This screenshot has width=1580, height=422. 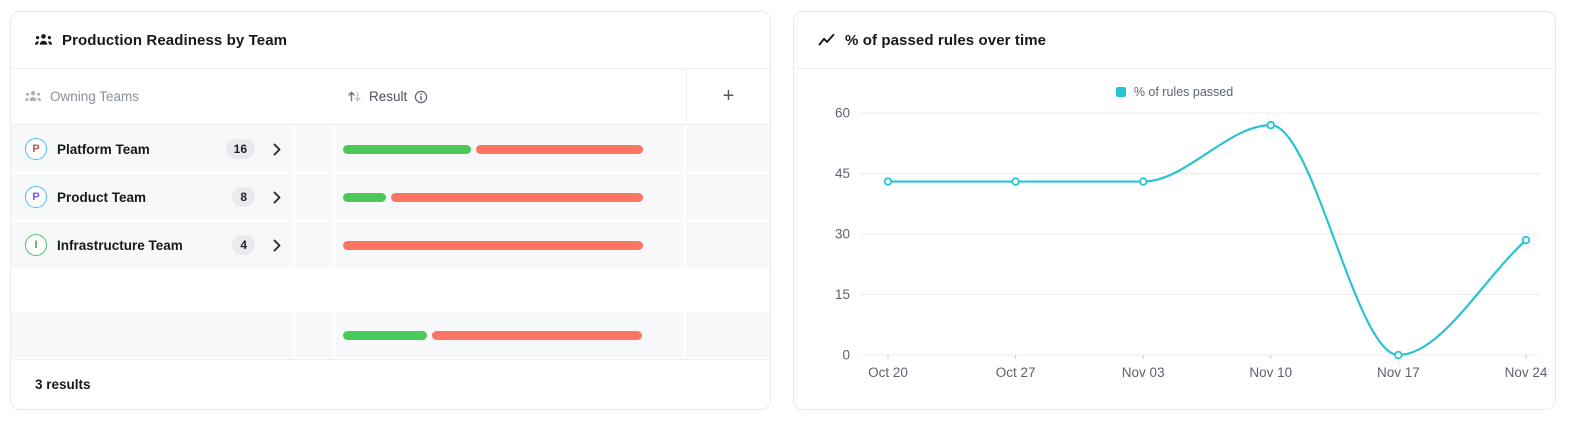 What do you see at coordinates (95, 96) in the screenshot?
I see `column-label-owning-teams: Owning Teams` at bounding box center [95, 96].